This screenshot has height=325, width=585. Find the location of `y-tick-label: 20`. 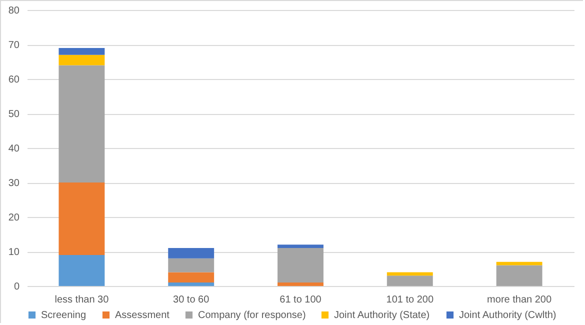

y-tick-label: 20 is located at coordinates (14, 218).